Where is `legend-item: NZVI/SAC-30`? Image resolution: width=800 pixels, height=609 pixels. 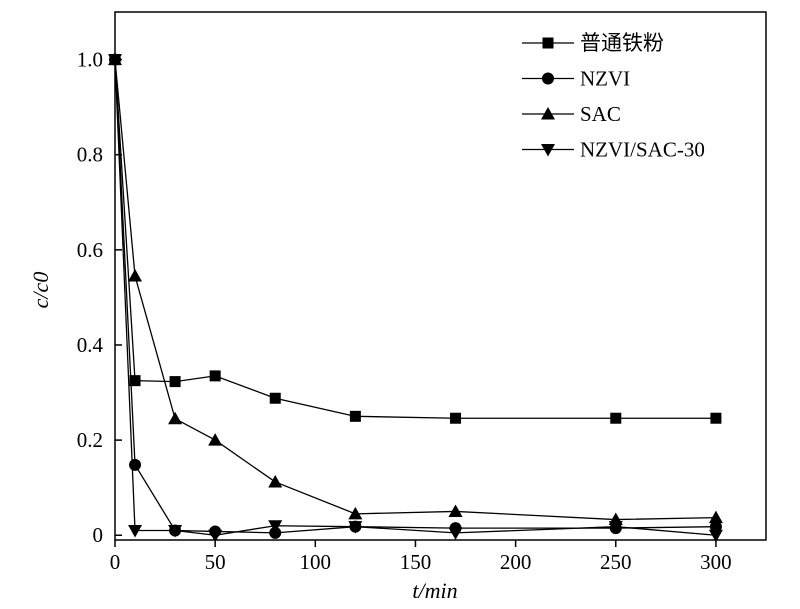
legend-item: NZVI/SAC-30 is located at coordinates (613, 150).